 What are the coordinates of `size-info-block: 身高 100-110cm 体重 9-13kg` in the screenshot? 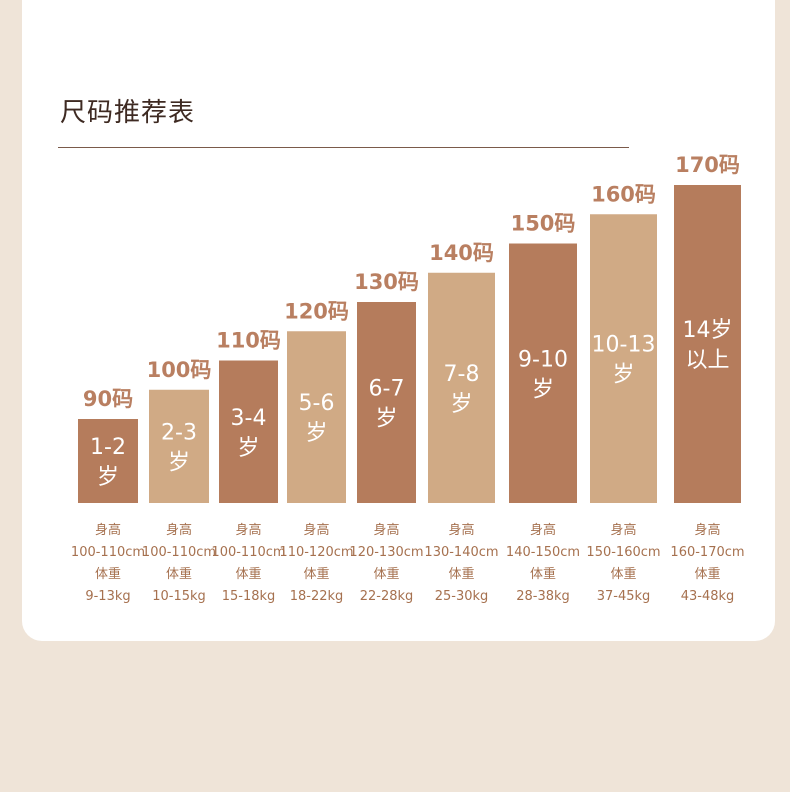 It's located at (108, 564).